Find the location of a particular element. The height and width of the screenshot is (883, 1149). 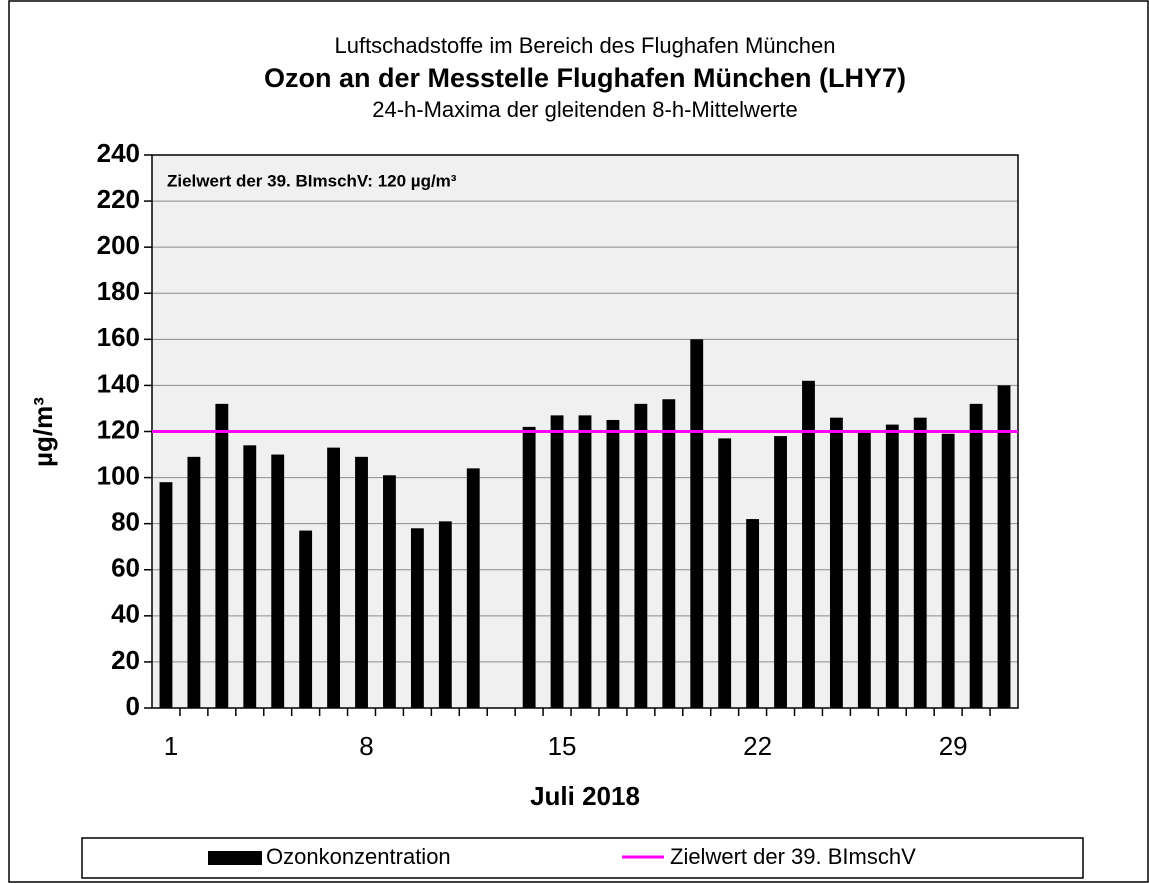

y-tick-label: 80 is located at coordinates (125, 522).